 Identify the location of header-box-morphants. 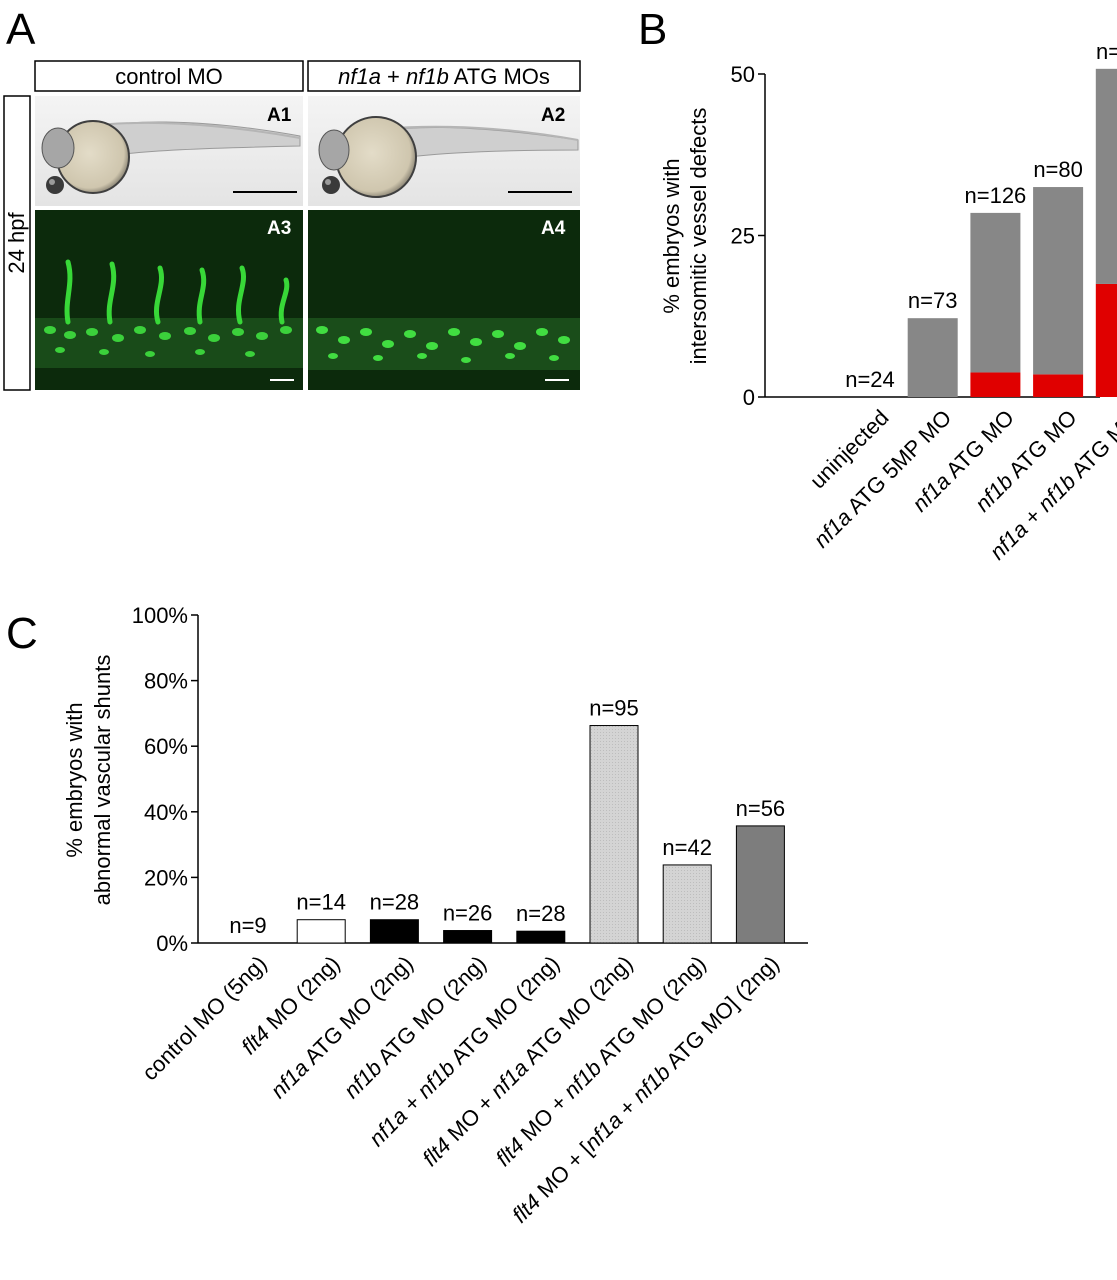
(444, 76).